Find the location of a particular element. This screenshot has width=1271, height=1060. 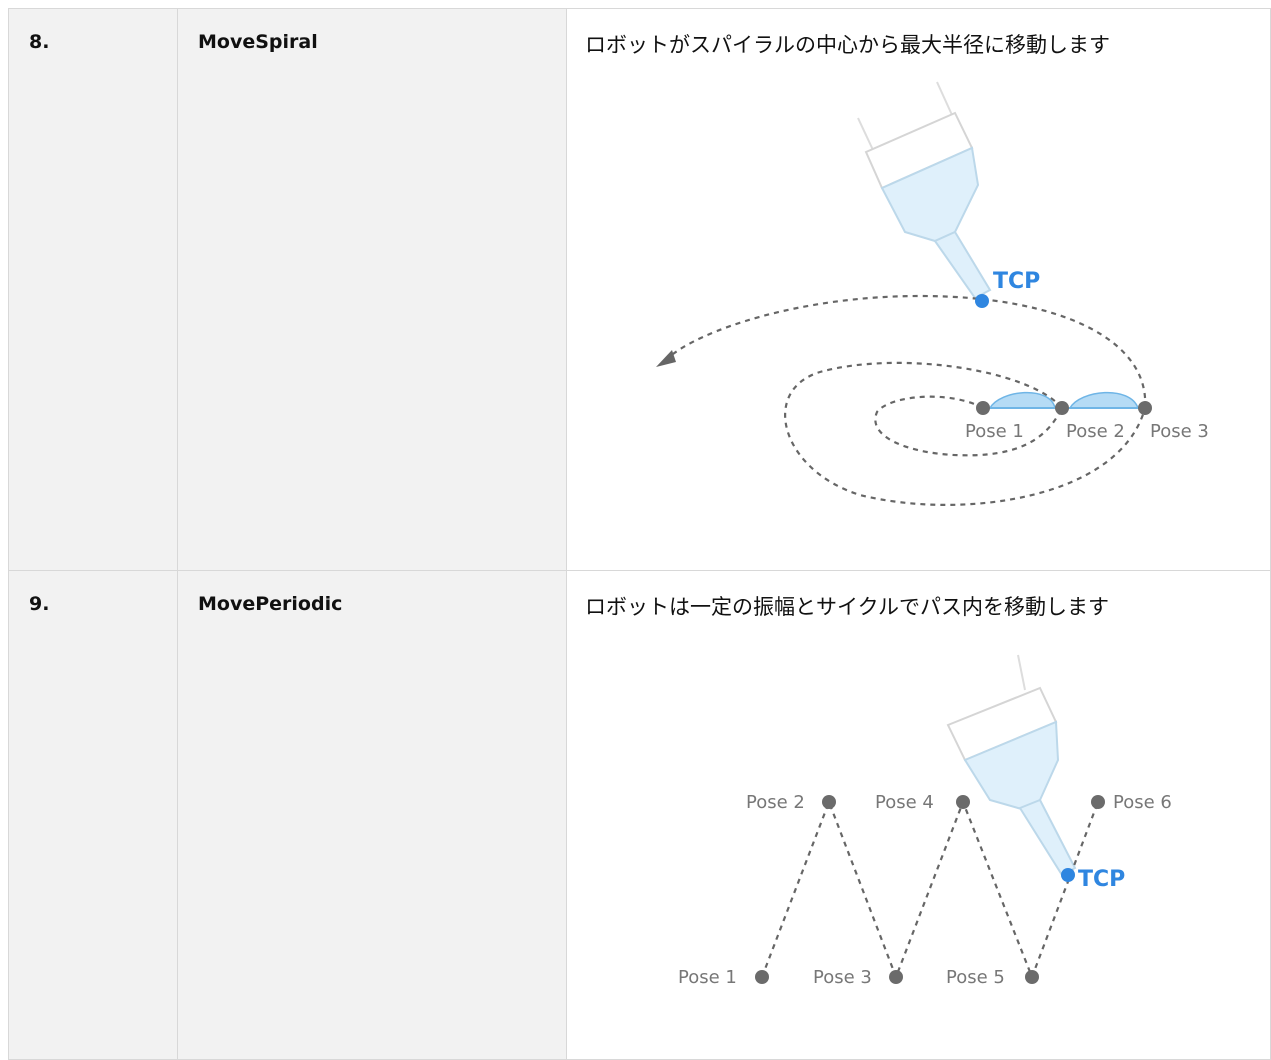

pose-label: Pose 4 is located at coordinates (904, 802).